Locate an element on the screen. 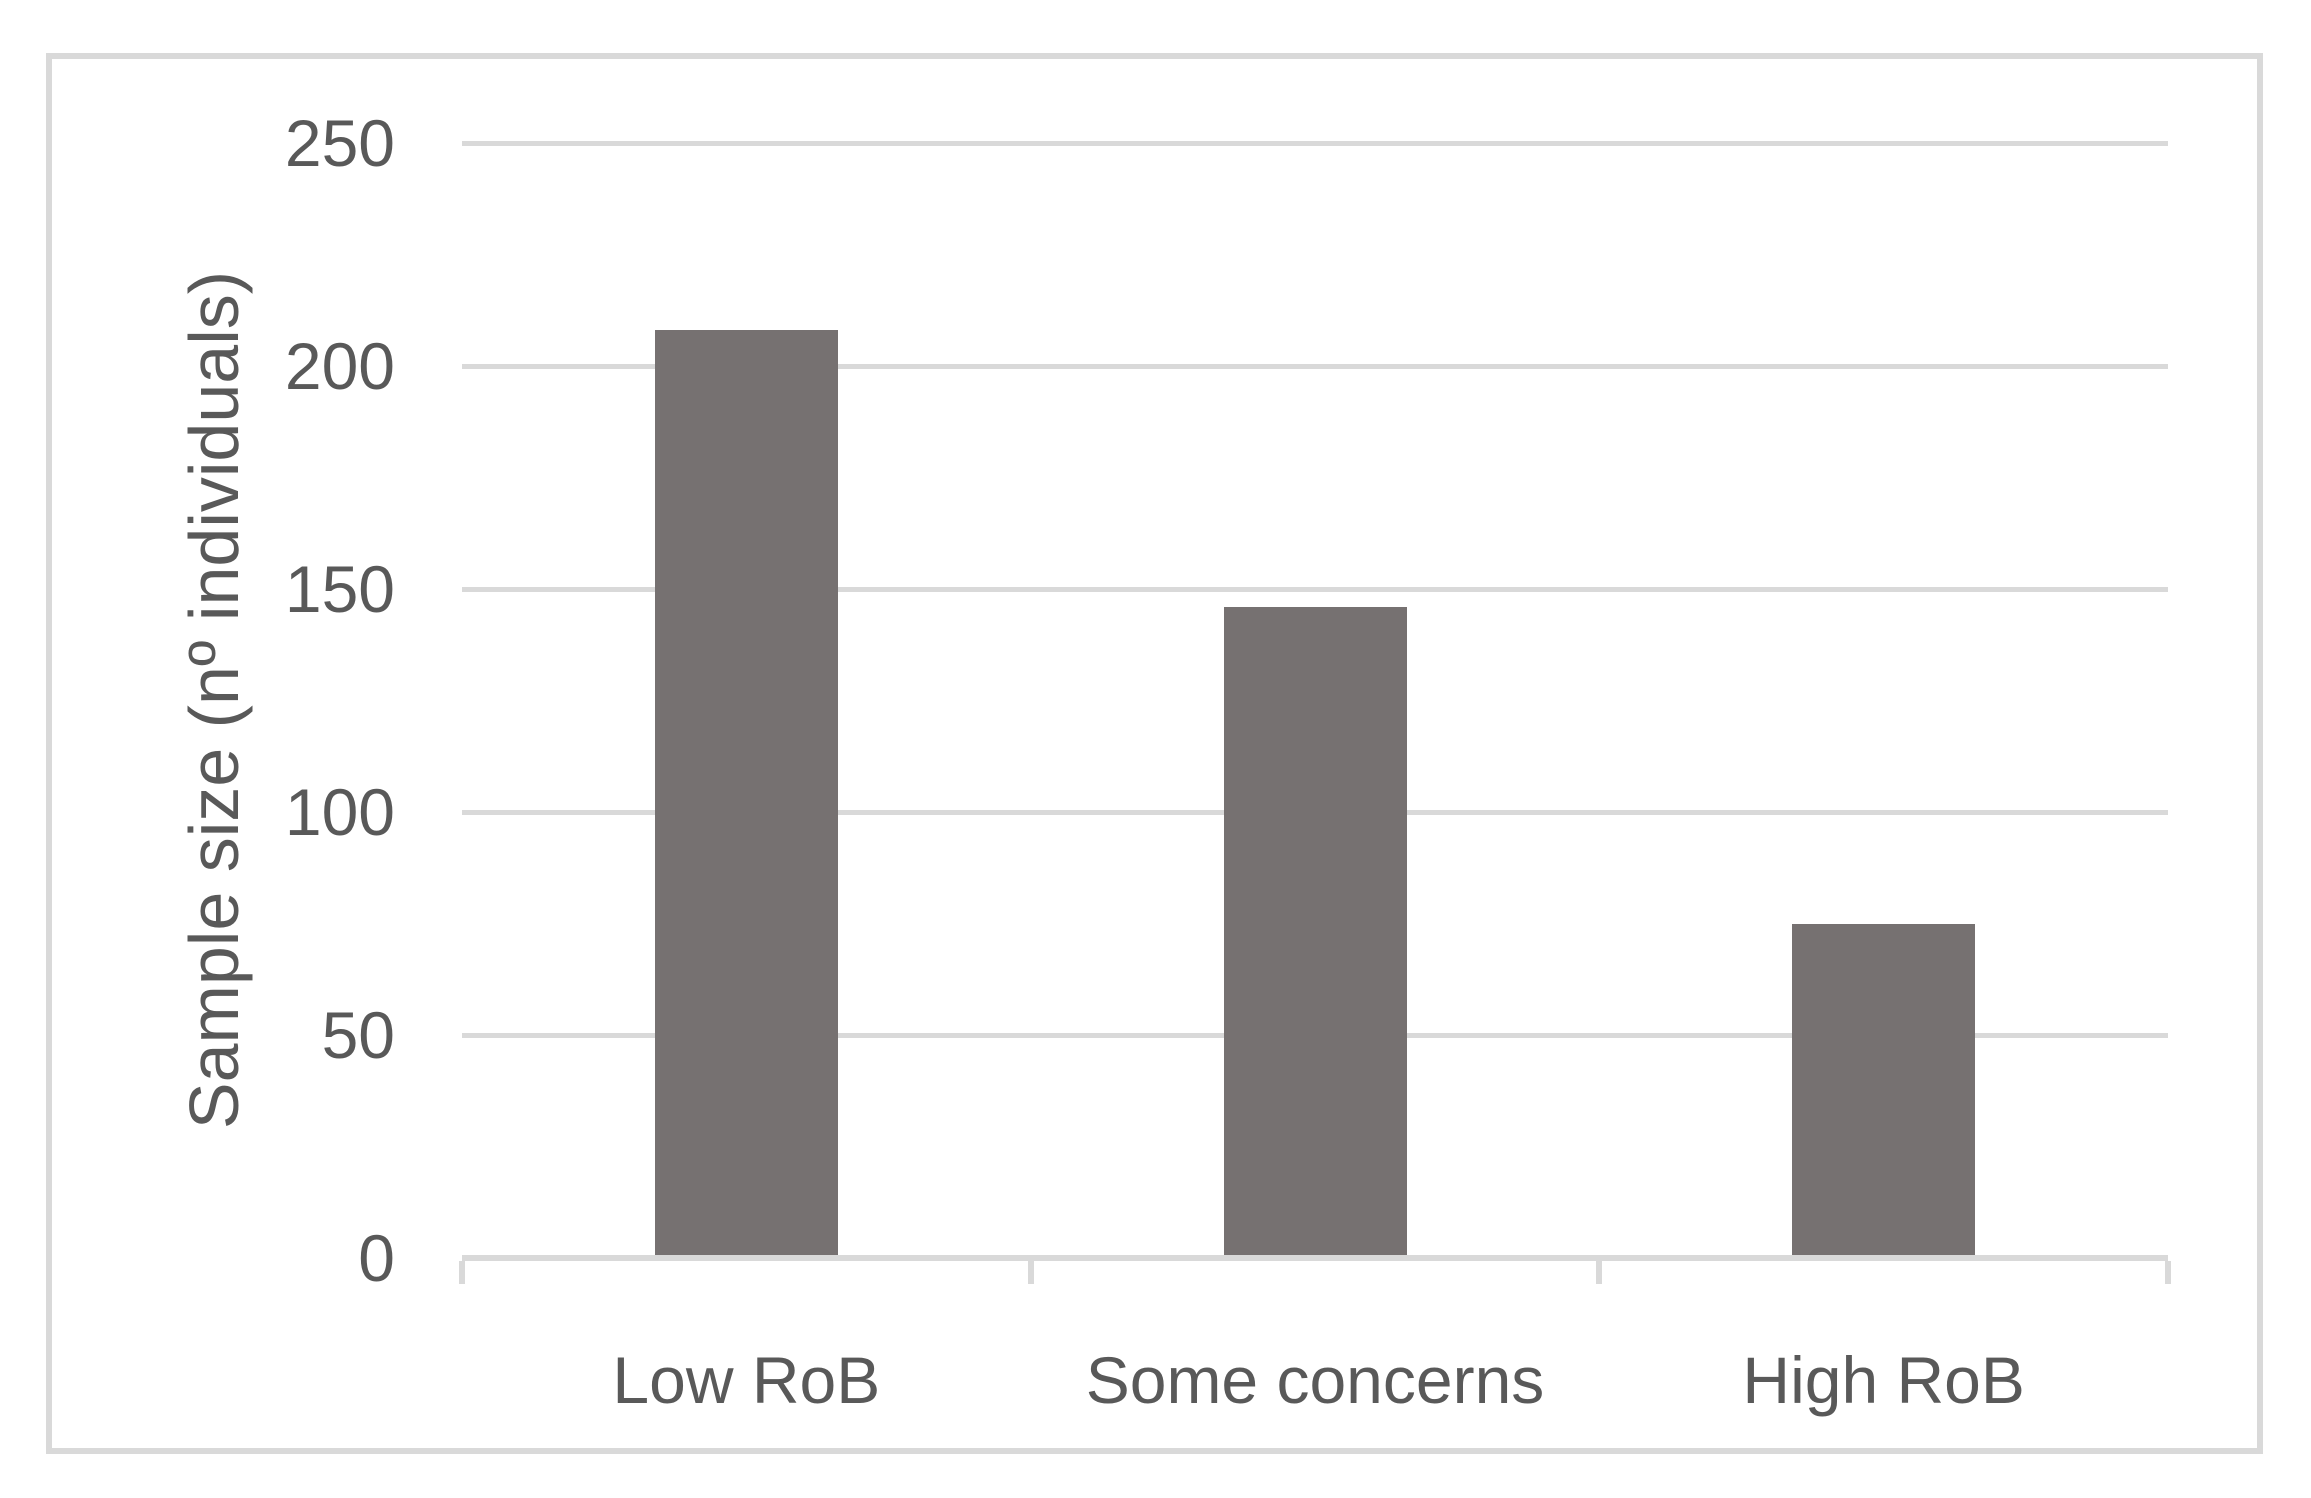  gridline-y250 is located at coordinates (1315, 143).